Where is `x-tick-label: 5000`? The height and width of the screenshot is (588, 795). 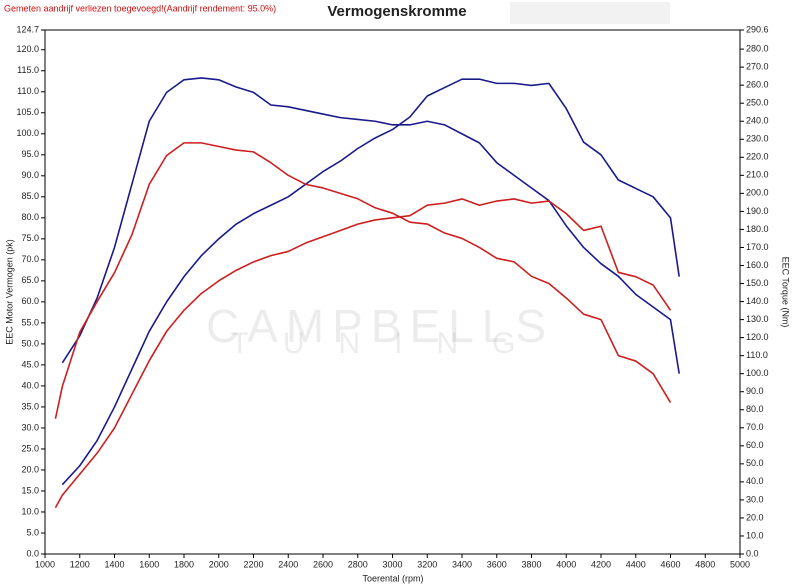
x-tick-label: 5000 is located at coordinates (740, 564).